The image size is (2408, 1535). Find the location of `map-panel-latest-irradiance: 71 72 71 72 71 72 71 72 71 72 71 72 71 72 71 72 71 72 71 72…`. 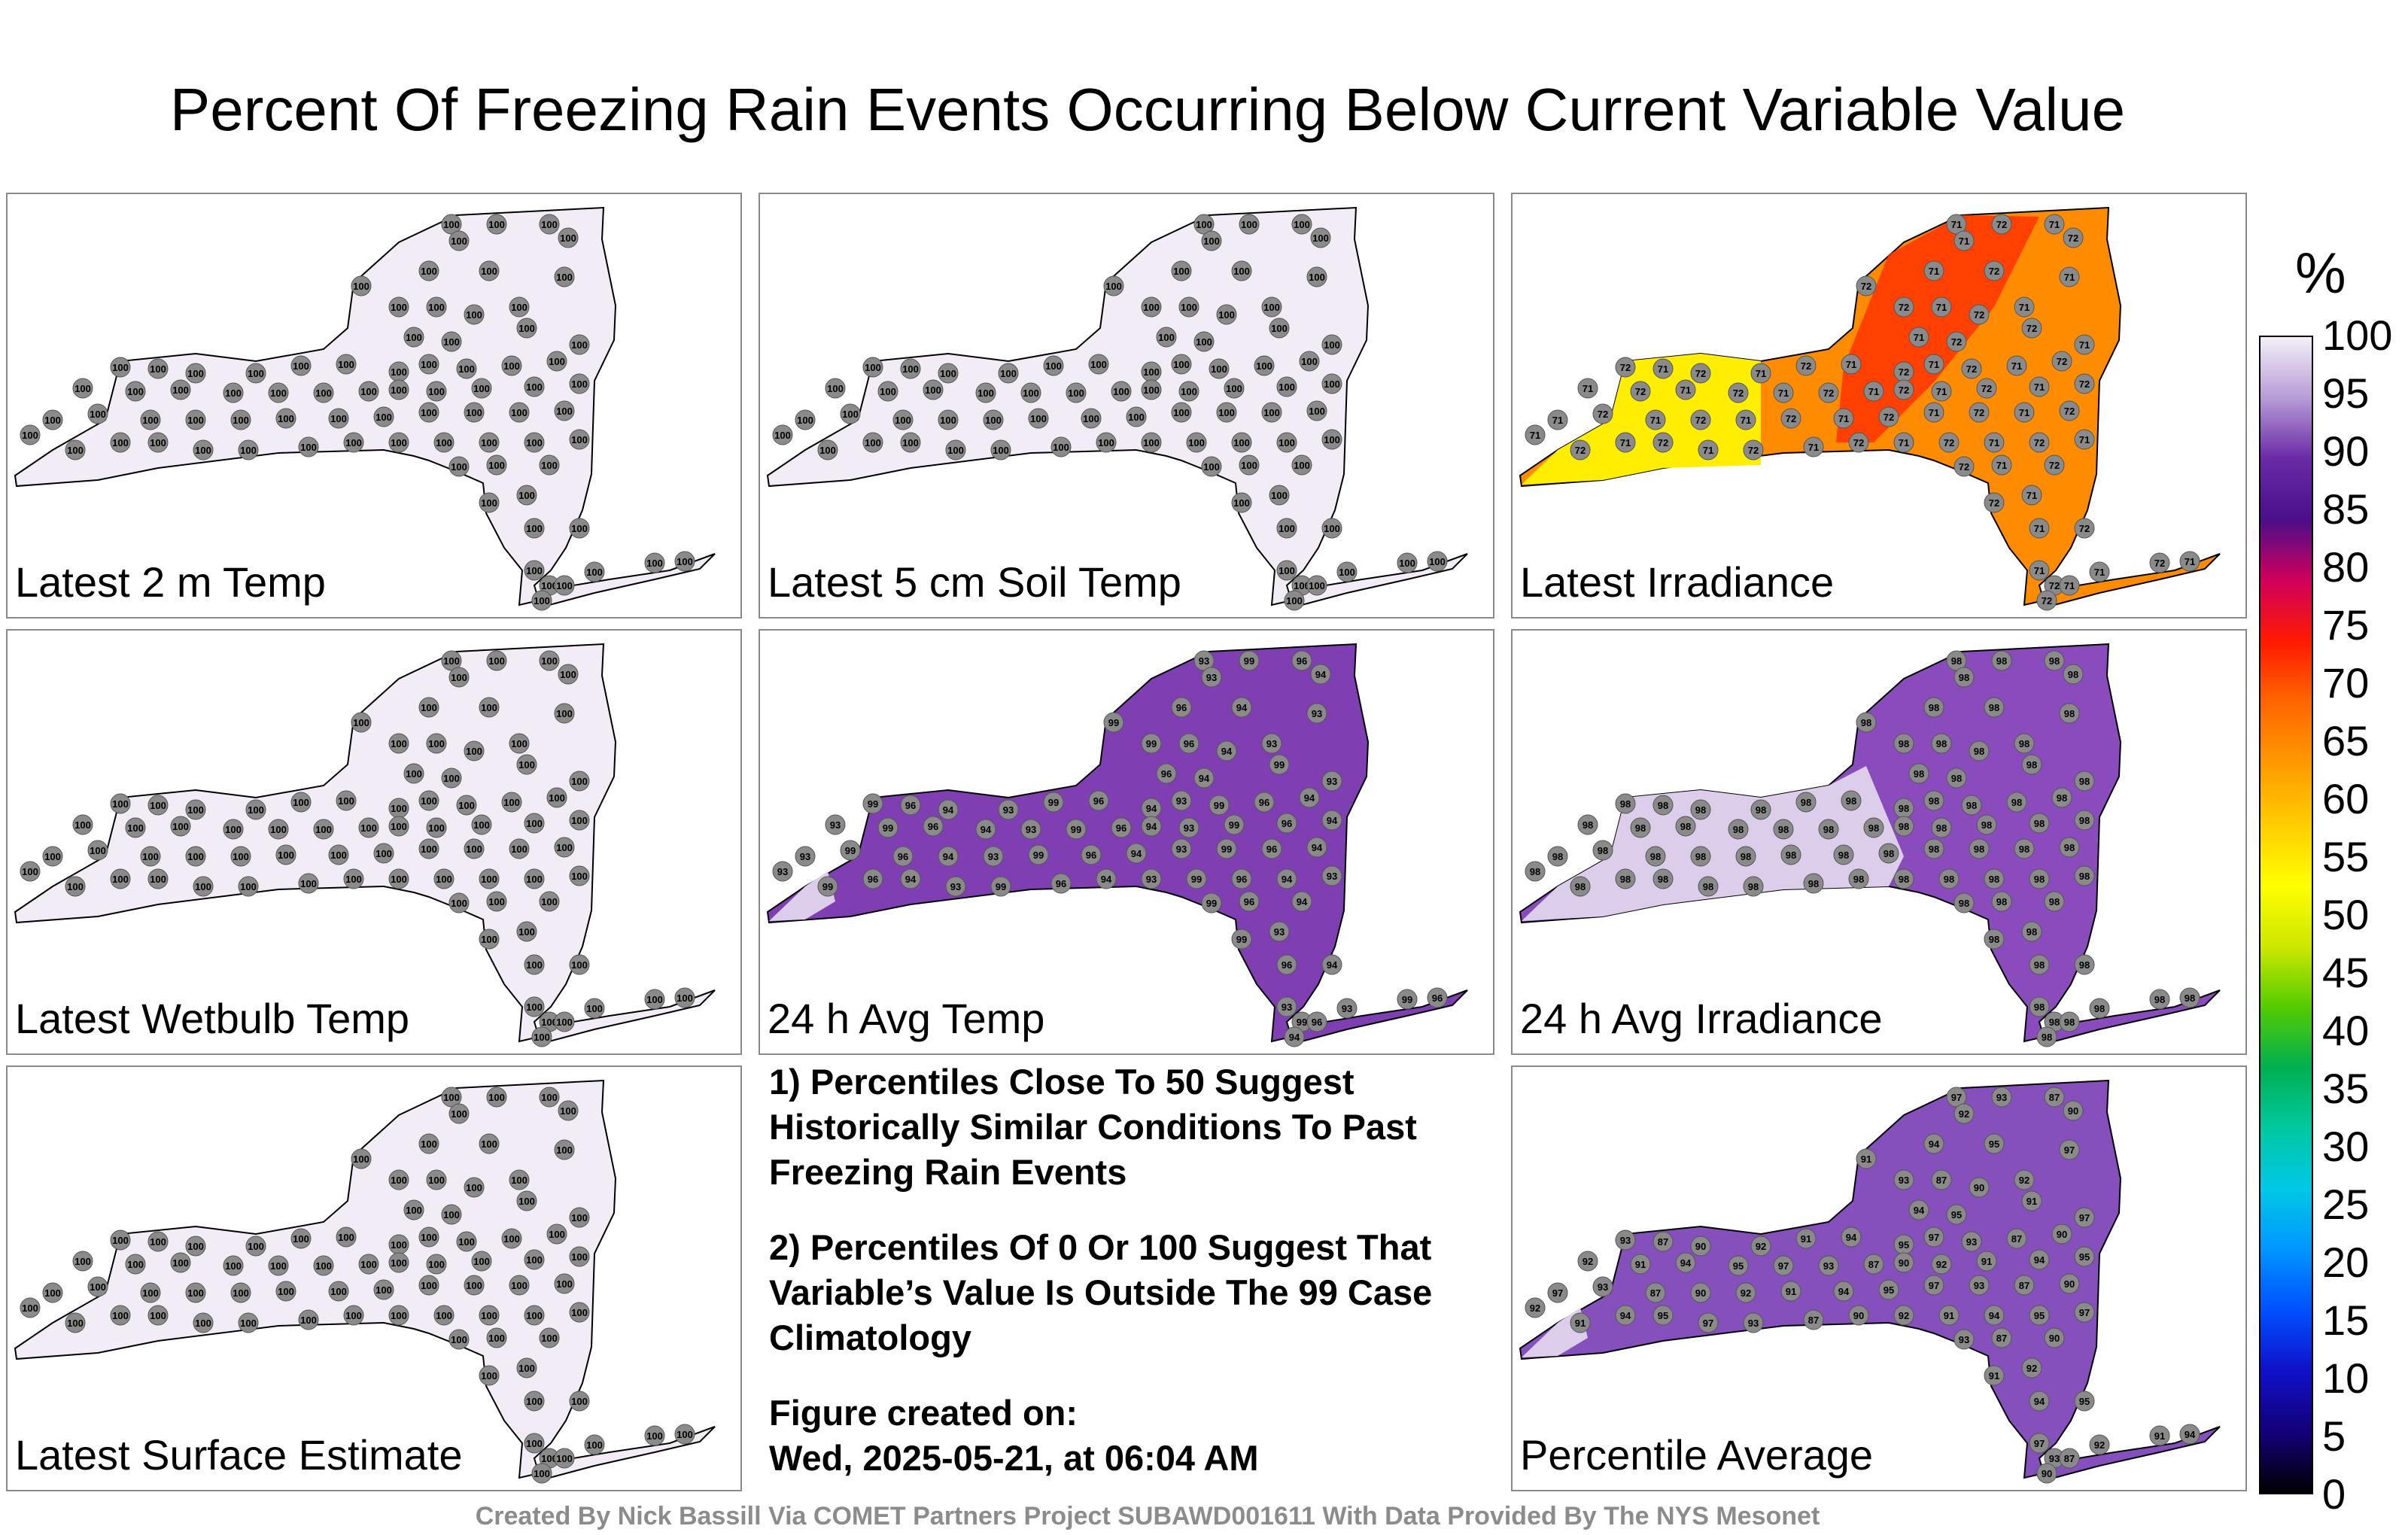

map-panel-latest-irradiance: 71 72 71 72 71 72 71 72 71 72 71 72 71 72 71 72 71 72 71 72… is located at coordinates (1879, 406).